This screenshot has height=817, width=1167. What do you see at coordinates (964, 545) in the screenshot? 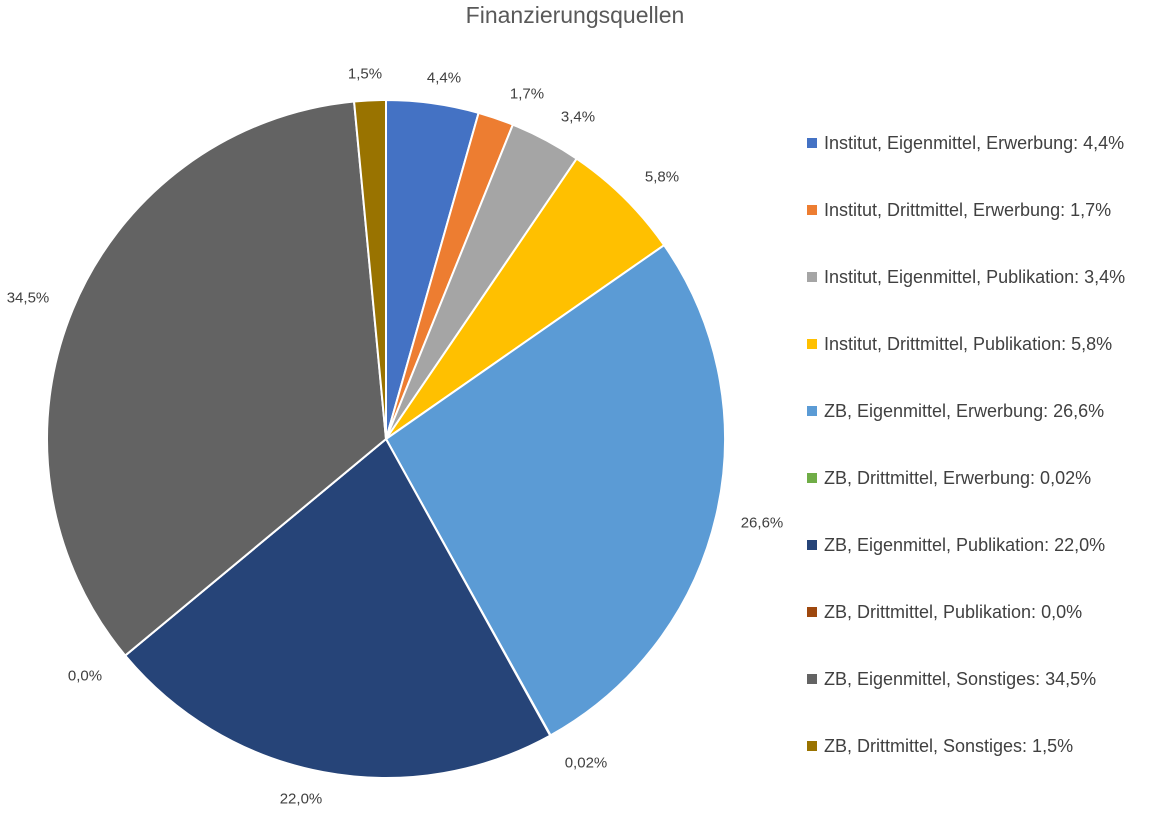
I see `legend-entry: ZB, Eigenmittel, Publikation: 22,0%` at bounding box center [964, 545].